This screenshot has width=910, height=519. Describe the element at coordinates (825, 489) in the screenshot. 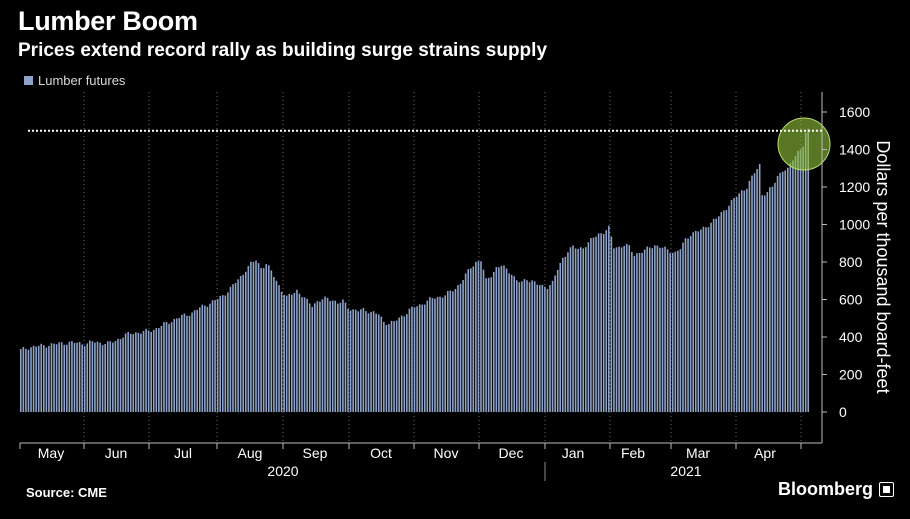

I see `brand-name: Bloomberg` at that location.